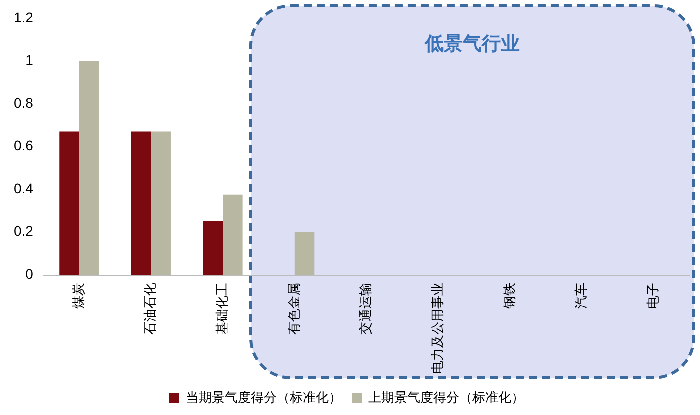  Describe the element at coordinates (294, 309) in the screenshot. I see `x-tick-label: 有色金属` at that location.